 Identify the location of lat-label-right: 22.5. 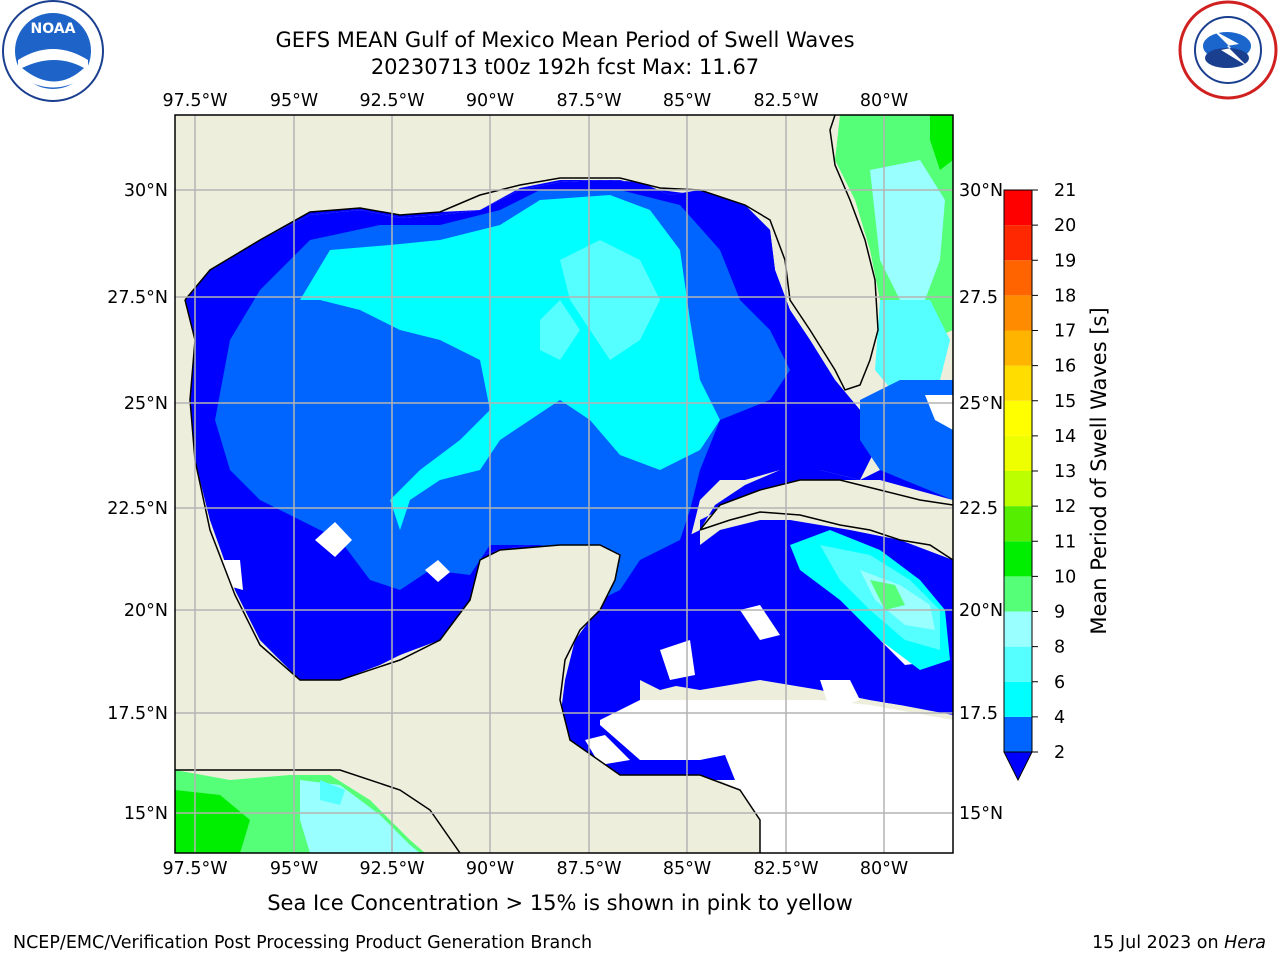
(978, 509).